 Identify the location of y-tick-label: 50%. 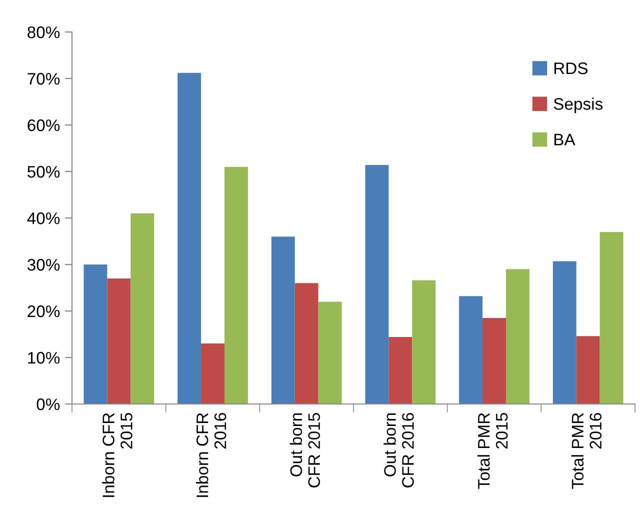
(44, 172).